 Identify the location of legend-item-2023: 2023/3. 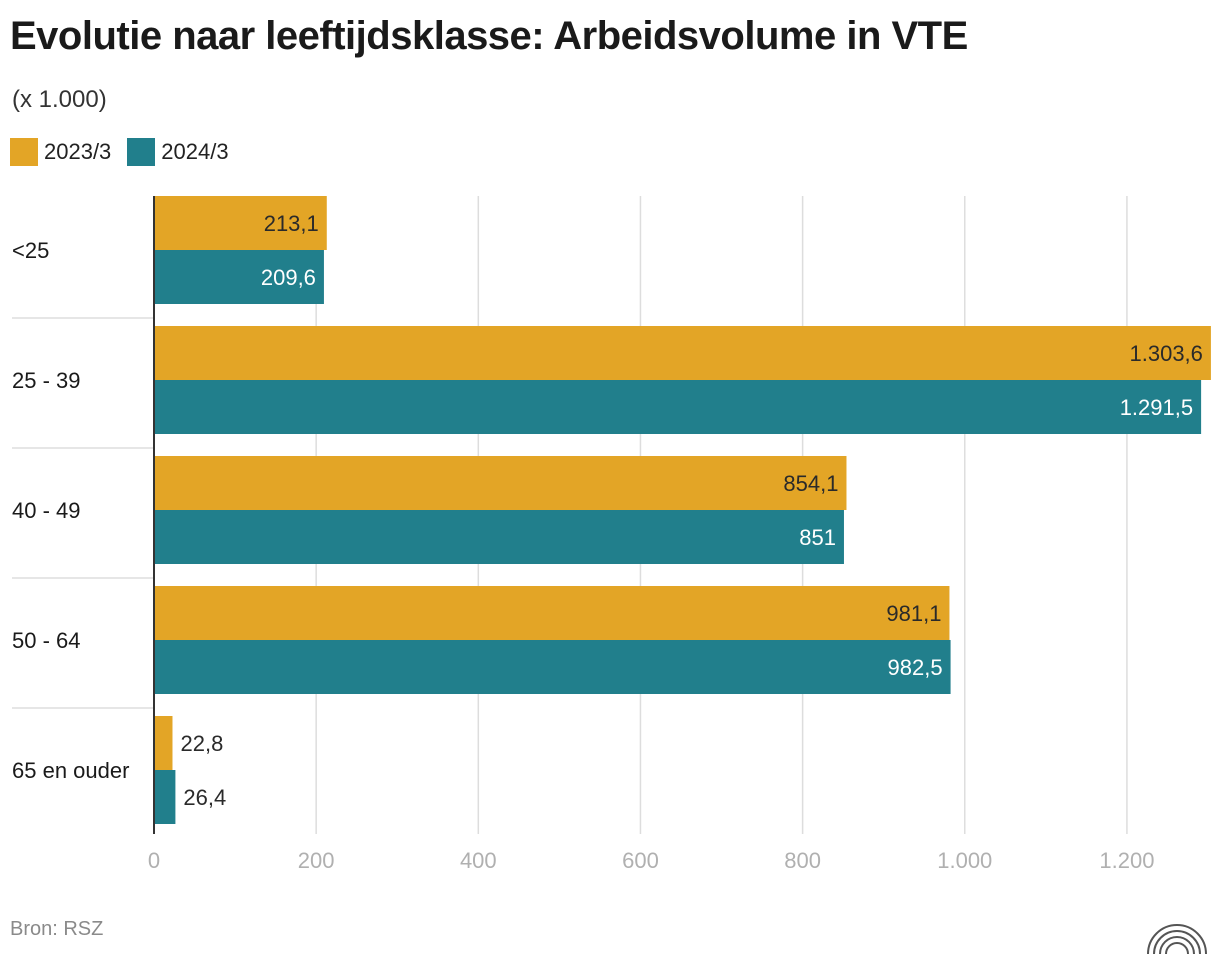
(60, 152).